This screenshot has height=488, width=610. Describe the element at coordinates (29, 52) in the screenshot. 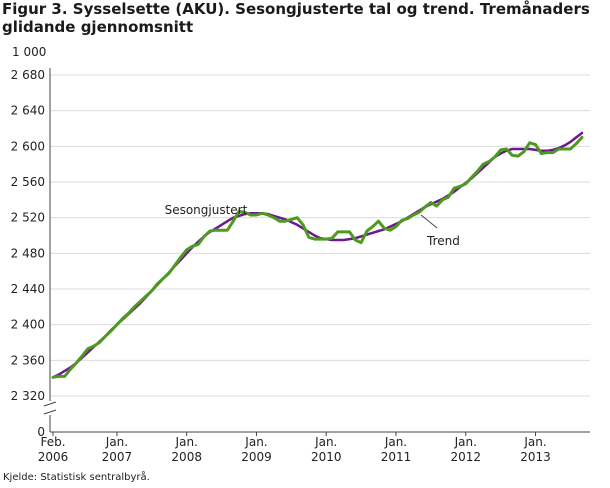

I see `y-axis-unit-label: 1 000` at that location.